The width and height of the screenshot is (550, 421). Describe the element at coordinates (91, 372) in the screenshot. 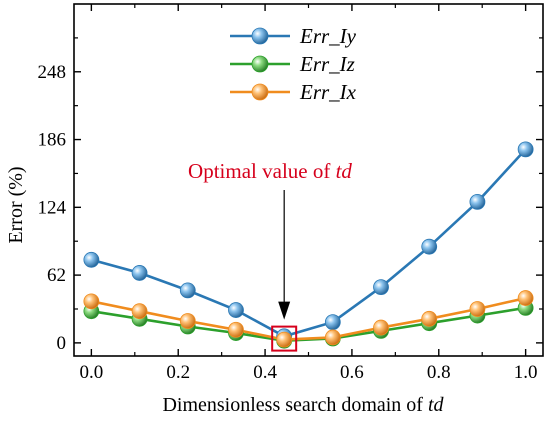

I see `x-tick-label-0: 0.0` at that location.